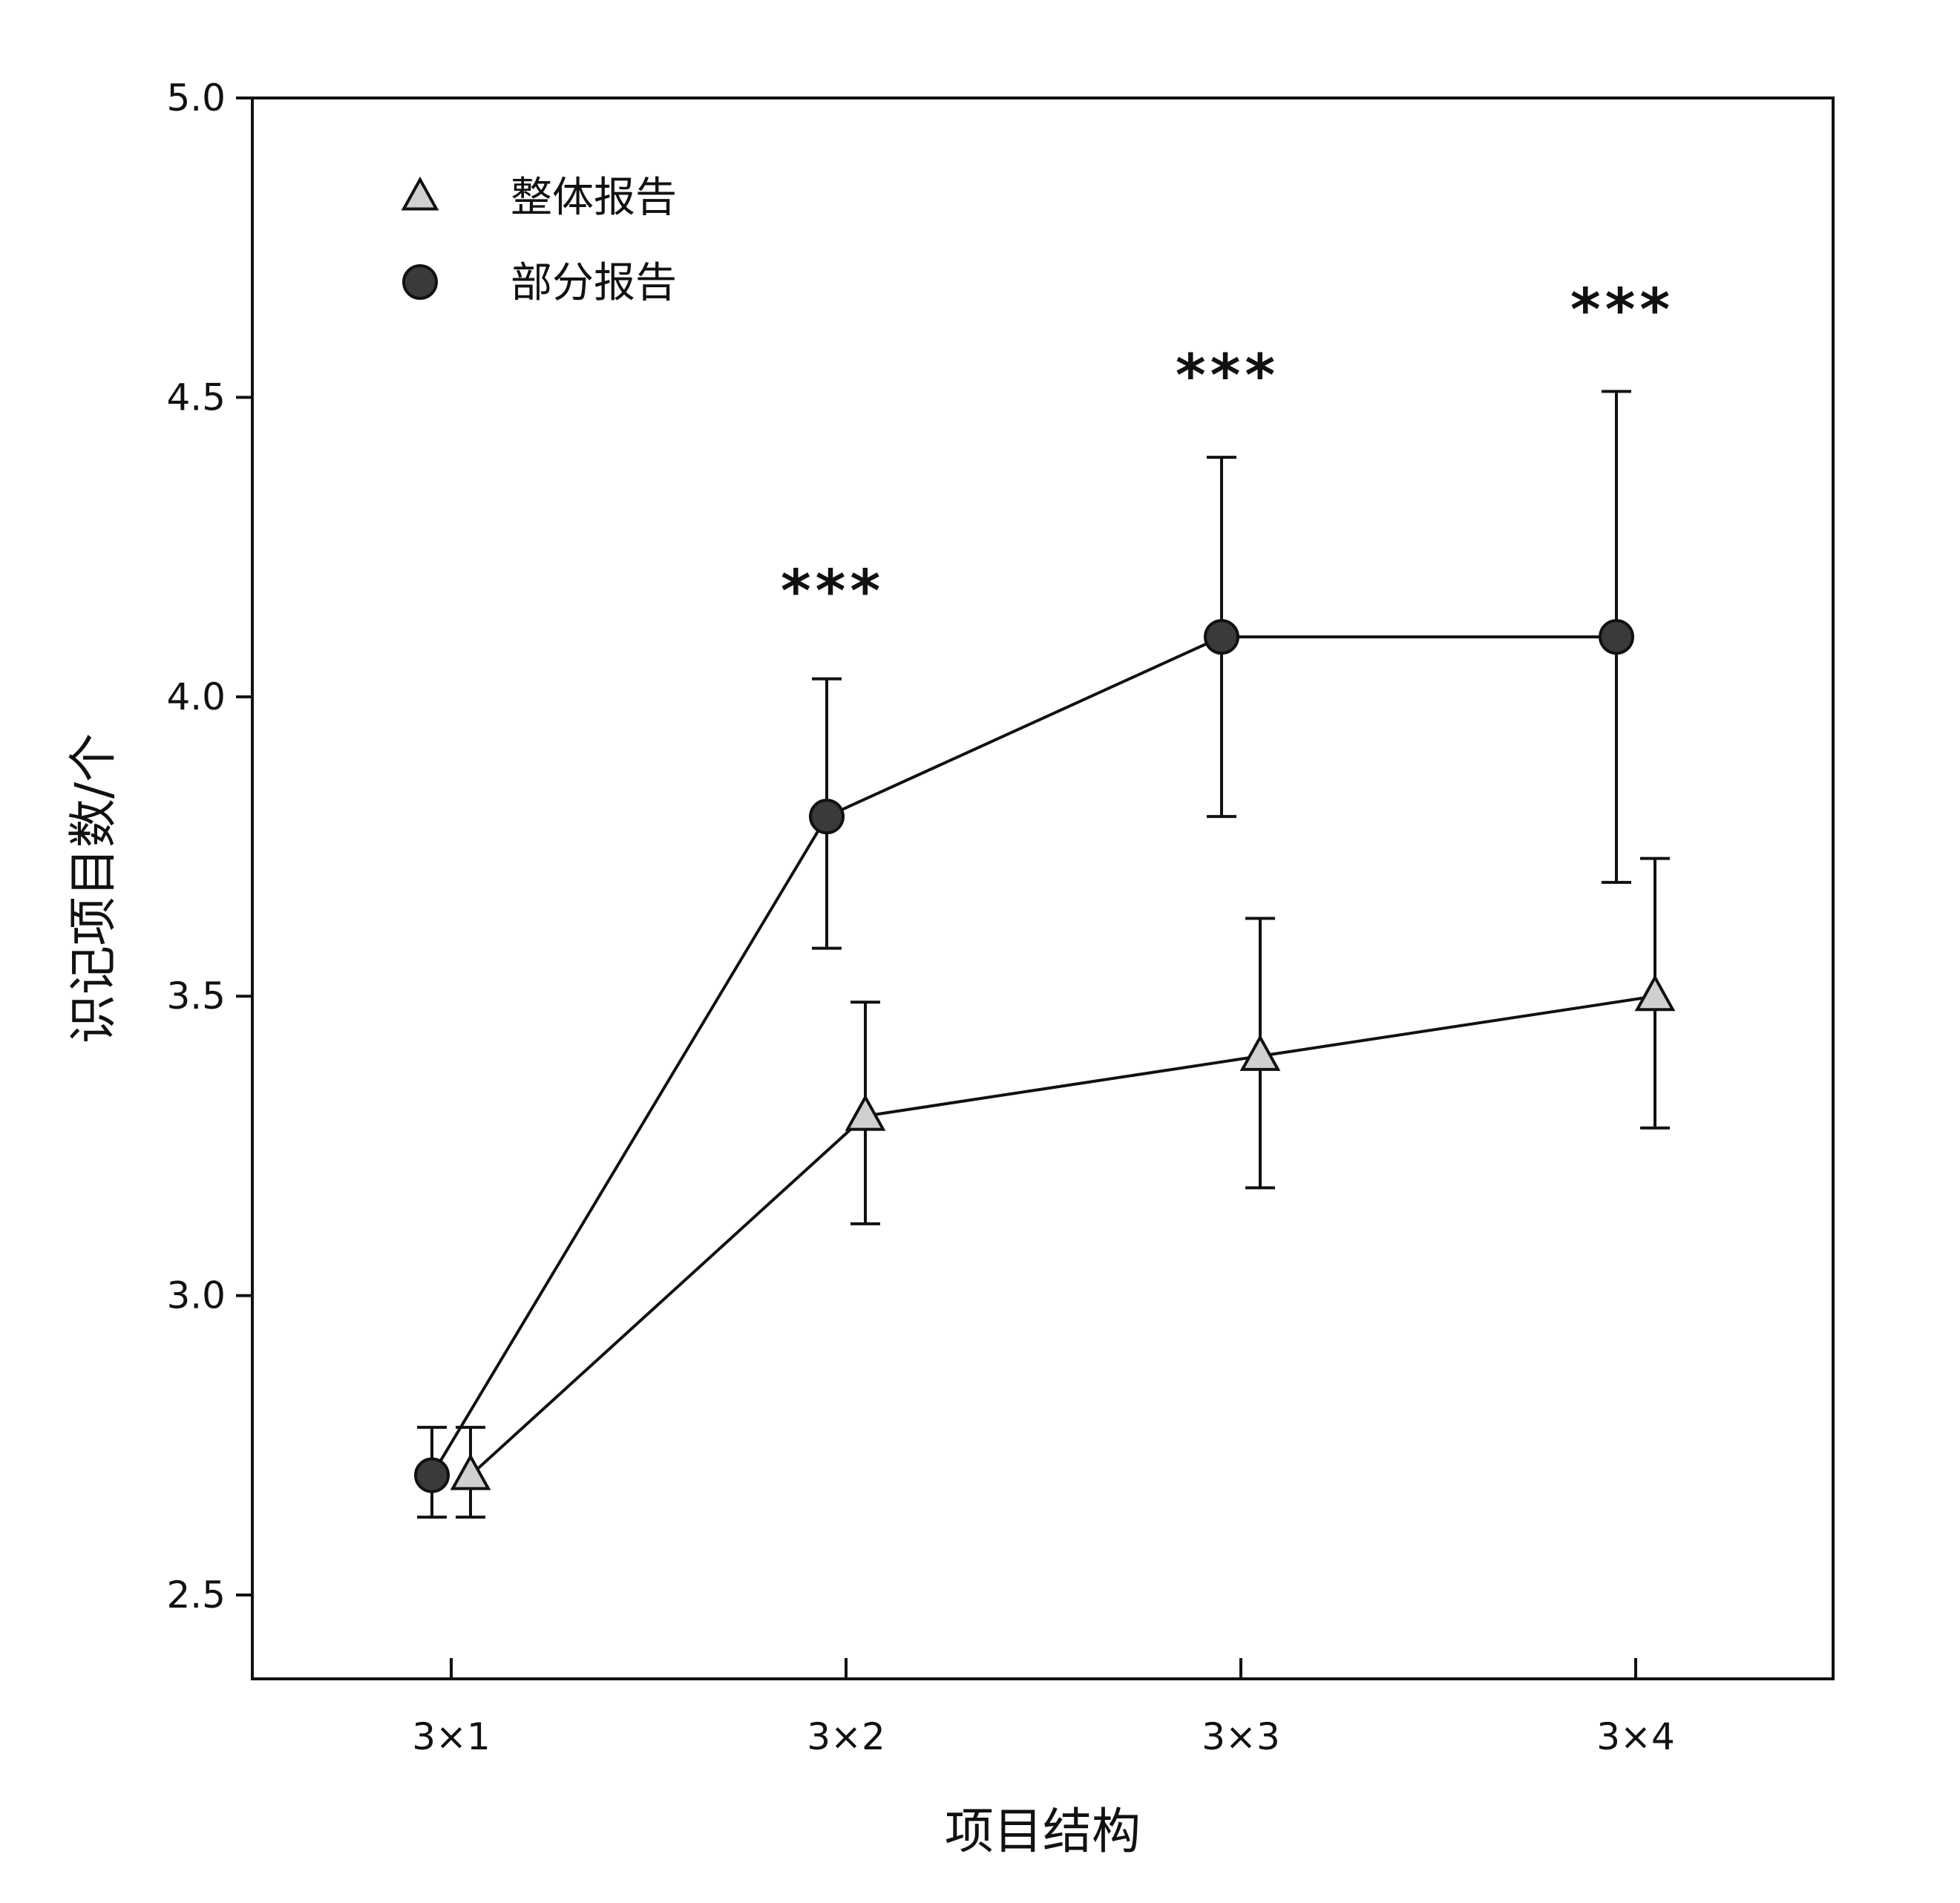 The width and height of the screenshot is (1960, 1903). Describe the element at coordinates (1043, 1831) in the screenshot. I see `x-axis-title: 项目结构` at that location.